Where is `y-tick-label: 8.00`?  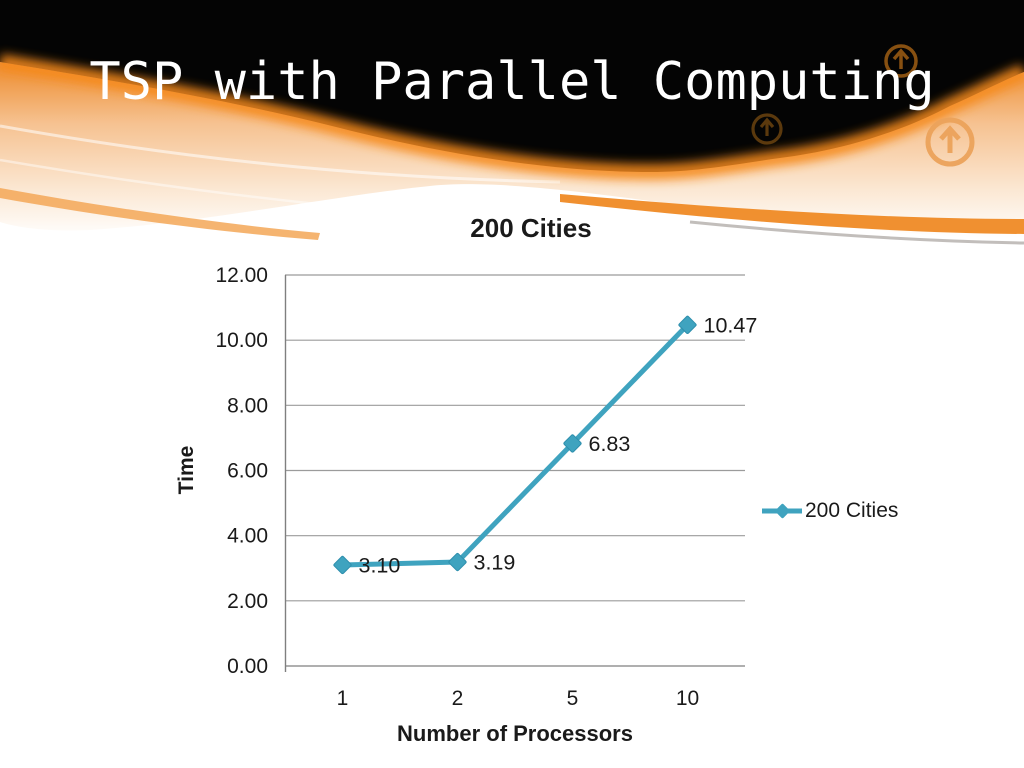
y-tick-label: 8.00 is located at coordinates (247, 405).